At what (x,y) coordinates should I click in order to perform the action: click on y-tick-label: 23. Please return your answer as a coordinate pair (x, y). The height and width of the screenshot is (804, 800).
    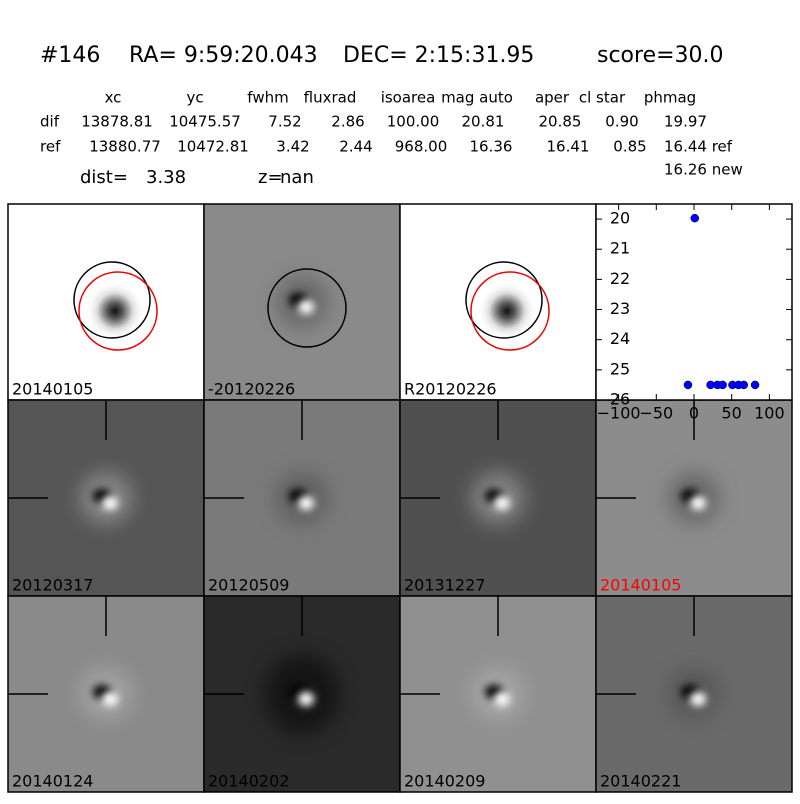
    Looking at the image, I should click on (620, 308).